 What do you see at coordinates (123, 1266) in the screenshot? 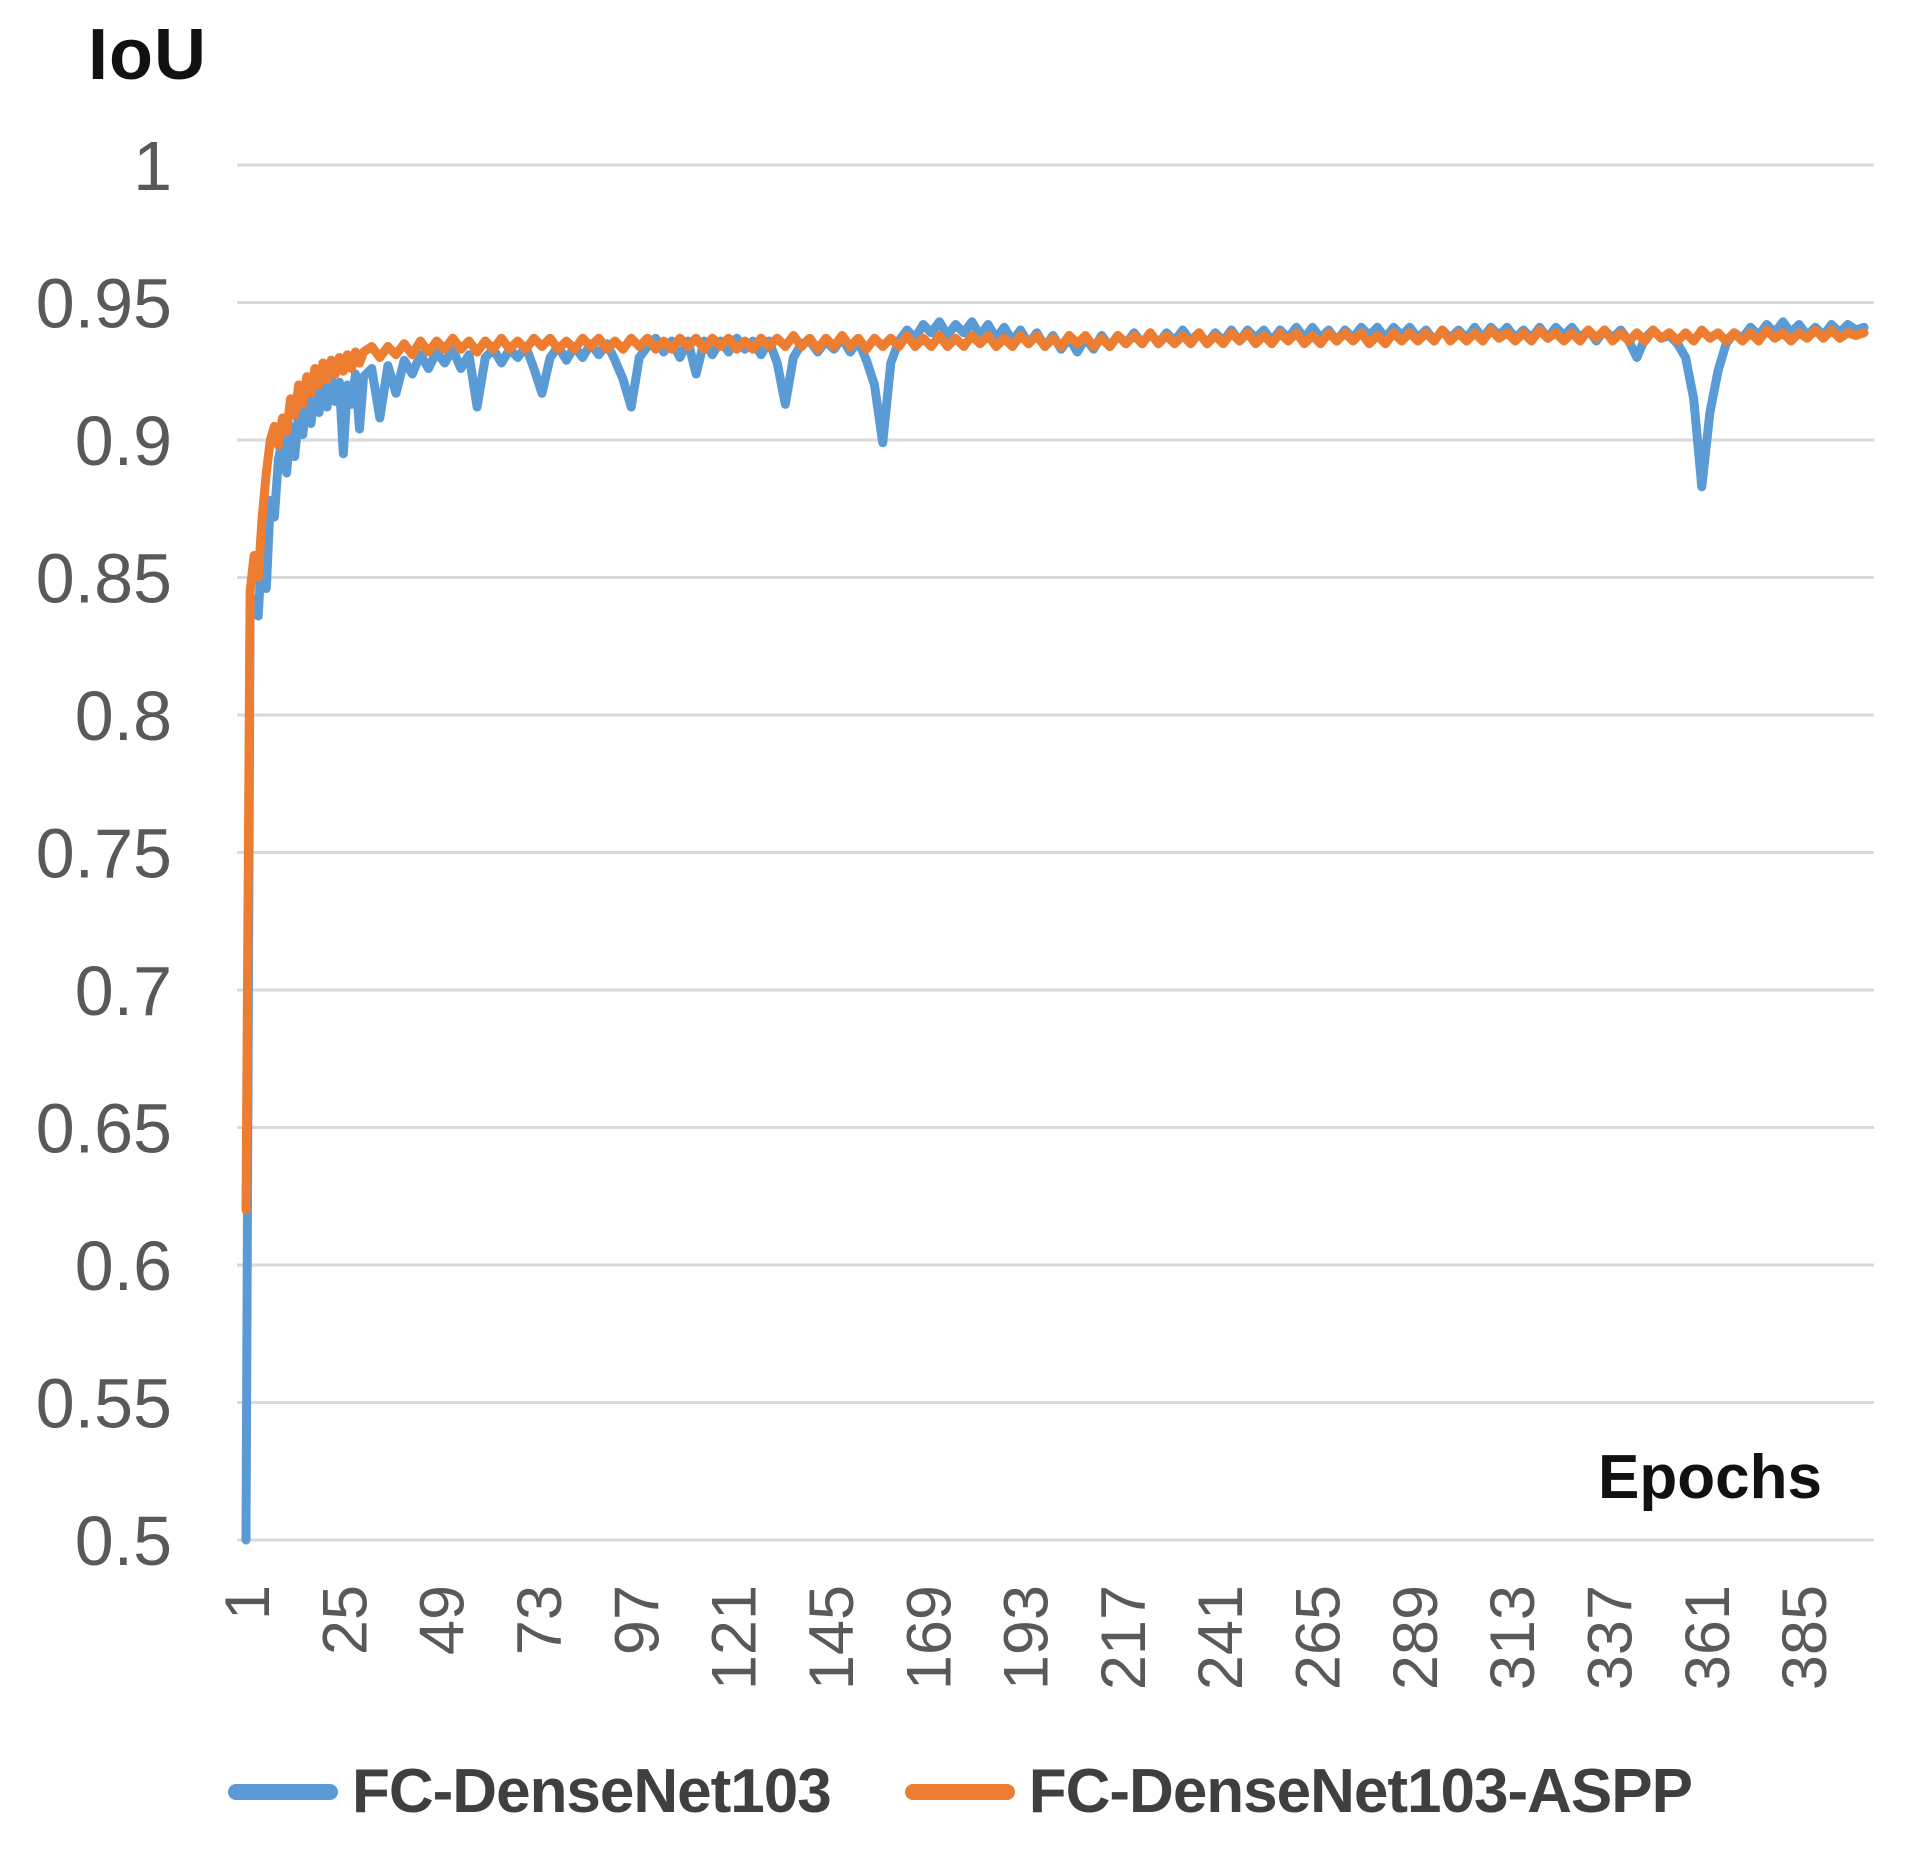
I see `y-tick-label: 0.6` at bounding box center [123, 1266].